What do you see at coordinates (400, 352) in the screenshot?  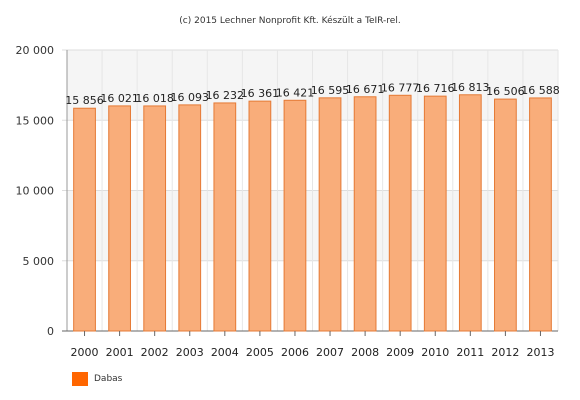 I see `x-tick-label: 2009` at bounding box center [400, 352].